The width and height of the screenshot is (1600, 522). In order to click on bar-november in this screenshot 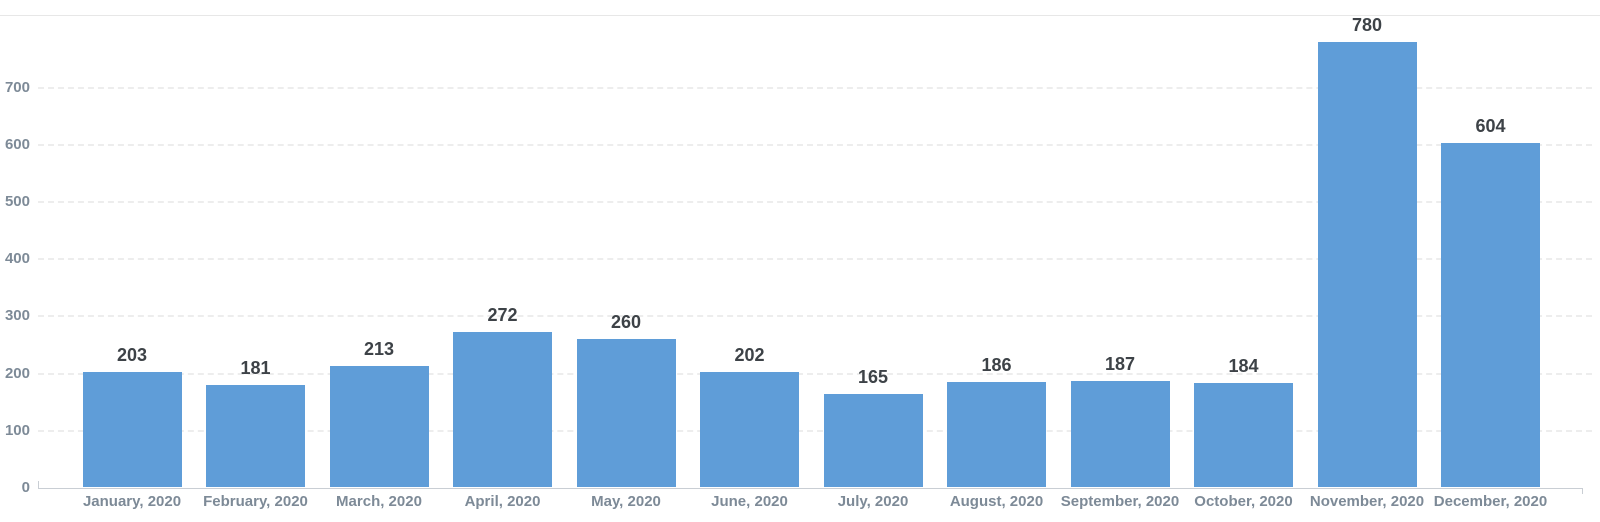, I will do `click(1367, 264)`.